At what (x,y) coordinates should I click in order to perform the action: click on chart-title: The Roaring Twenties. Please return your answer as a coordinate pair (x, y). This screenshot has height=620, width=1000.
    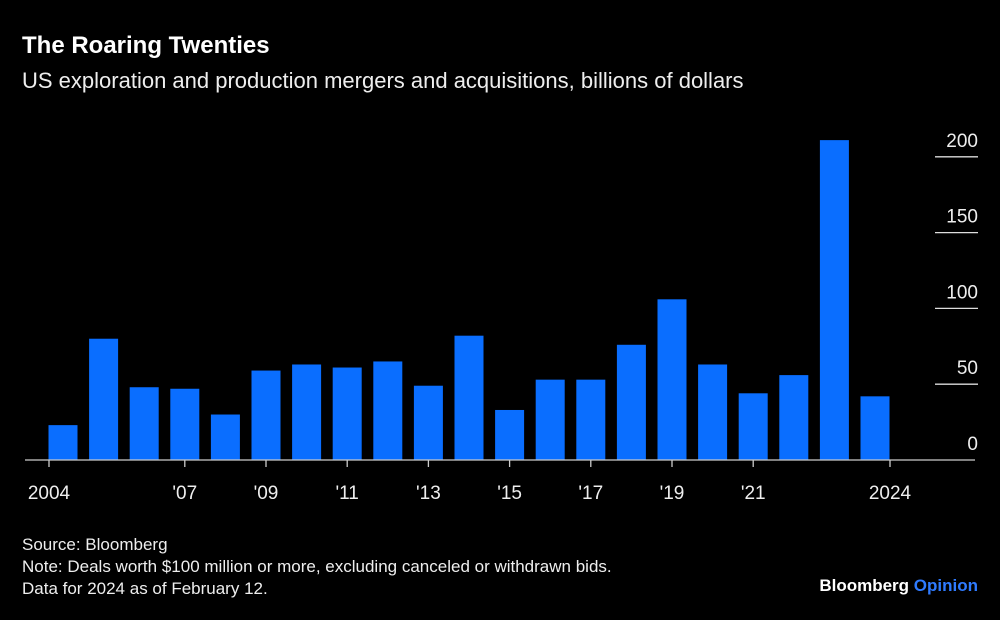
    Looking at the image, I should click on (146, 45).